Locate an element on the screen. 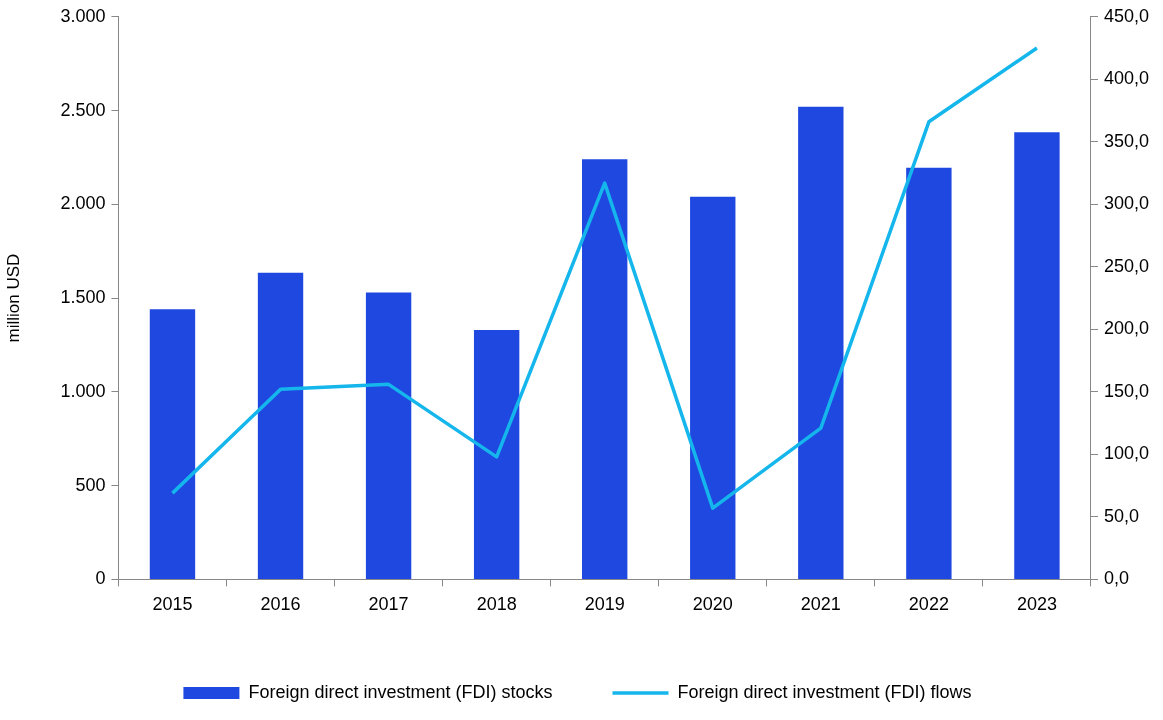 The width and height of the screenshot is (1163, 720). y2-tick-label: 350,0 is located at coordinates (1126, 140).